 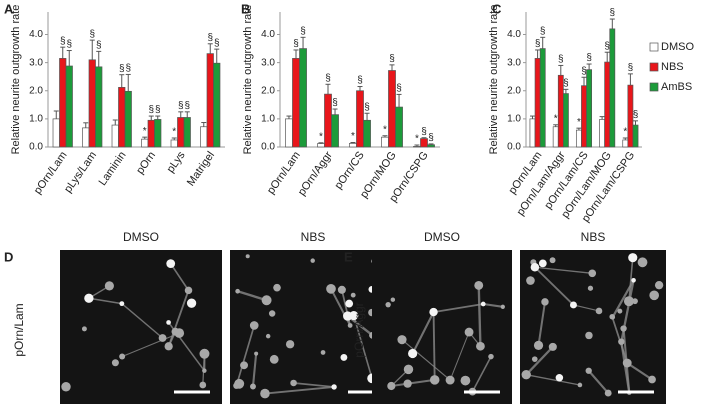 What do you see at coordinates (313, 237) in the screenshot?
I see `column-label: NBS` at bounding box center [313, 237].